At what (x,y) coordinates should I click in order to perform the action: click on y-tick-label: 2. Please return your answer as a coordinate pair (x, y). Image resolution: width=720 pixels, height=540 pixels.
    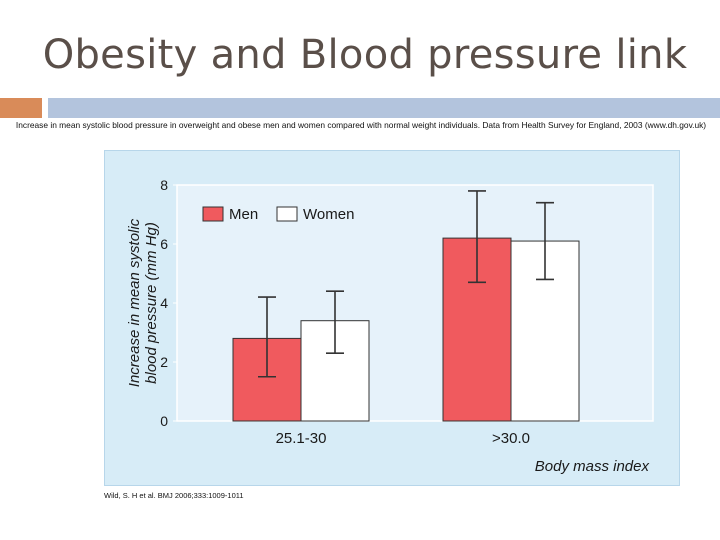
    Looking at the image, I should click on (164, 362).